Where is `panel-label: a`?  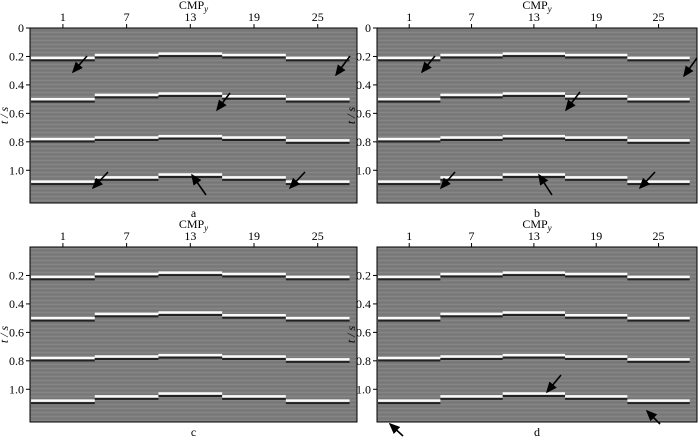
panel-label: a is located at coordinates (194, 213).